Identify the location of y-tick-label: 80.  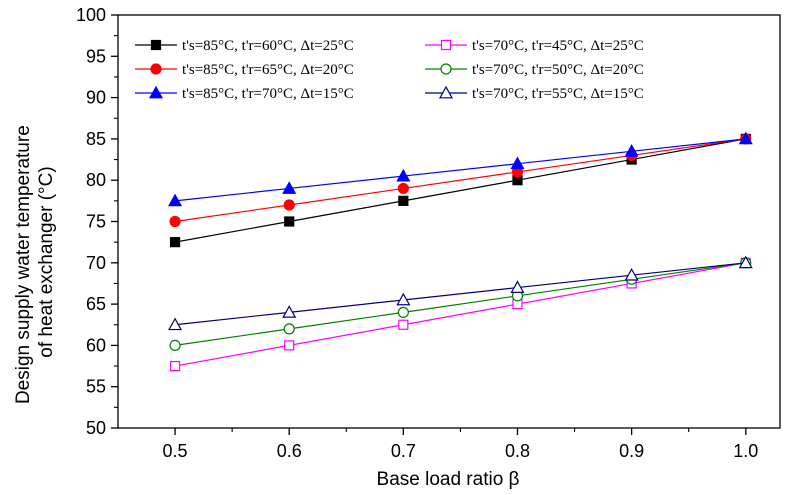
(96, 180).